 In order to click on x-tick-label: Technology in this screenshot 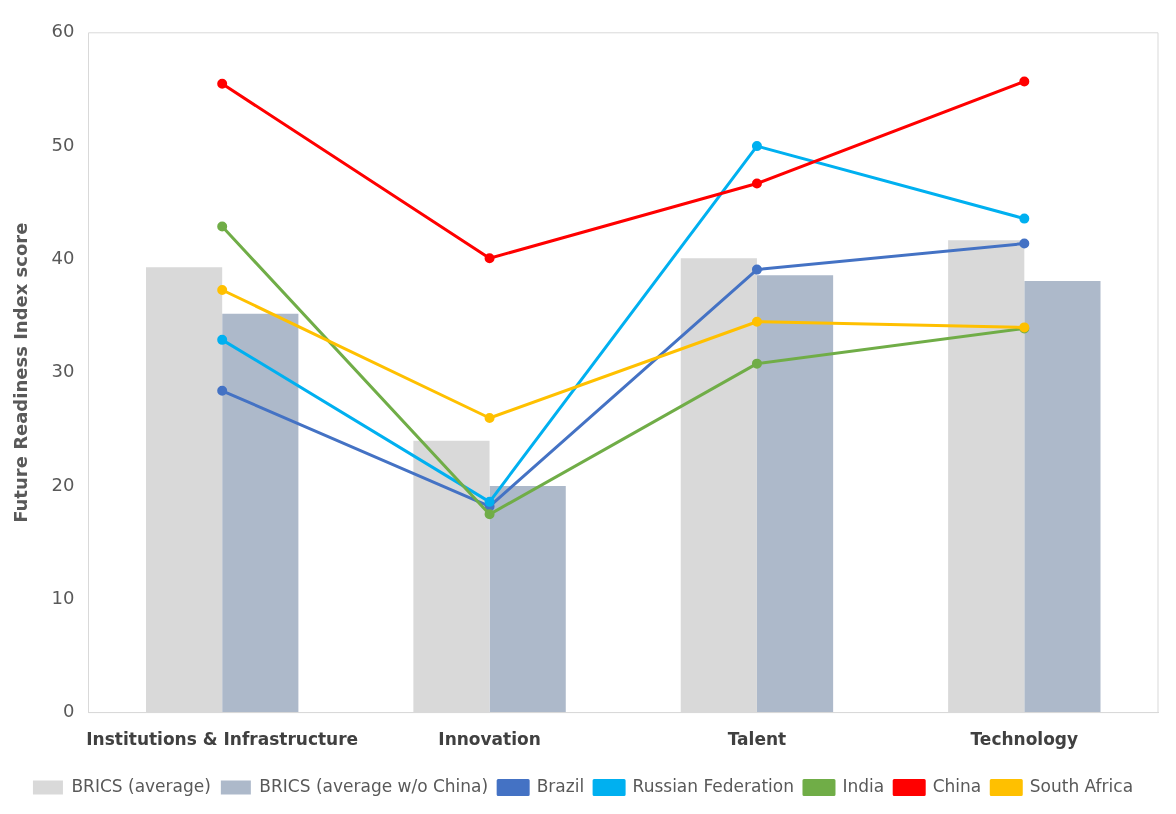, I will do `click(1024, 739)`.